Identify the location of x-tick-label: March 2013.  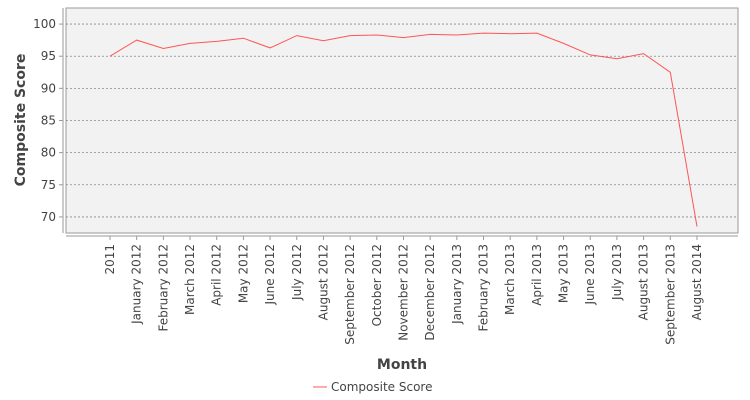
(510, 279).